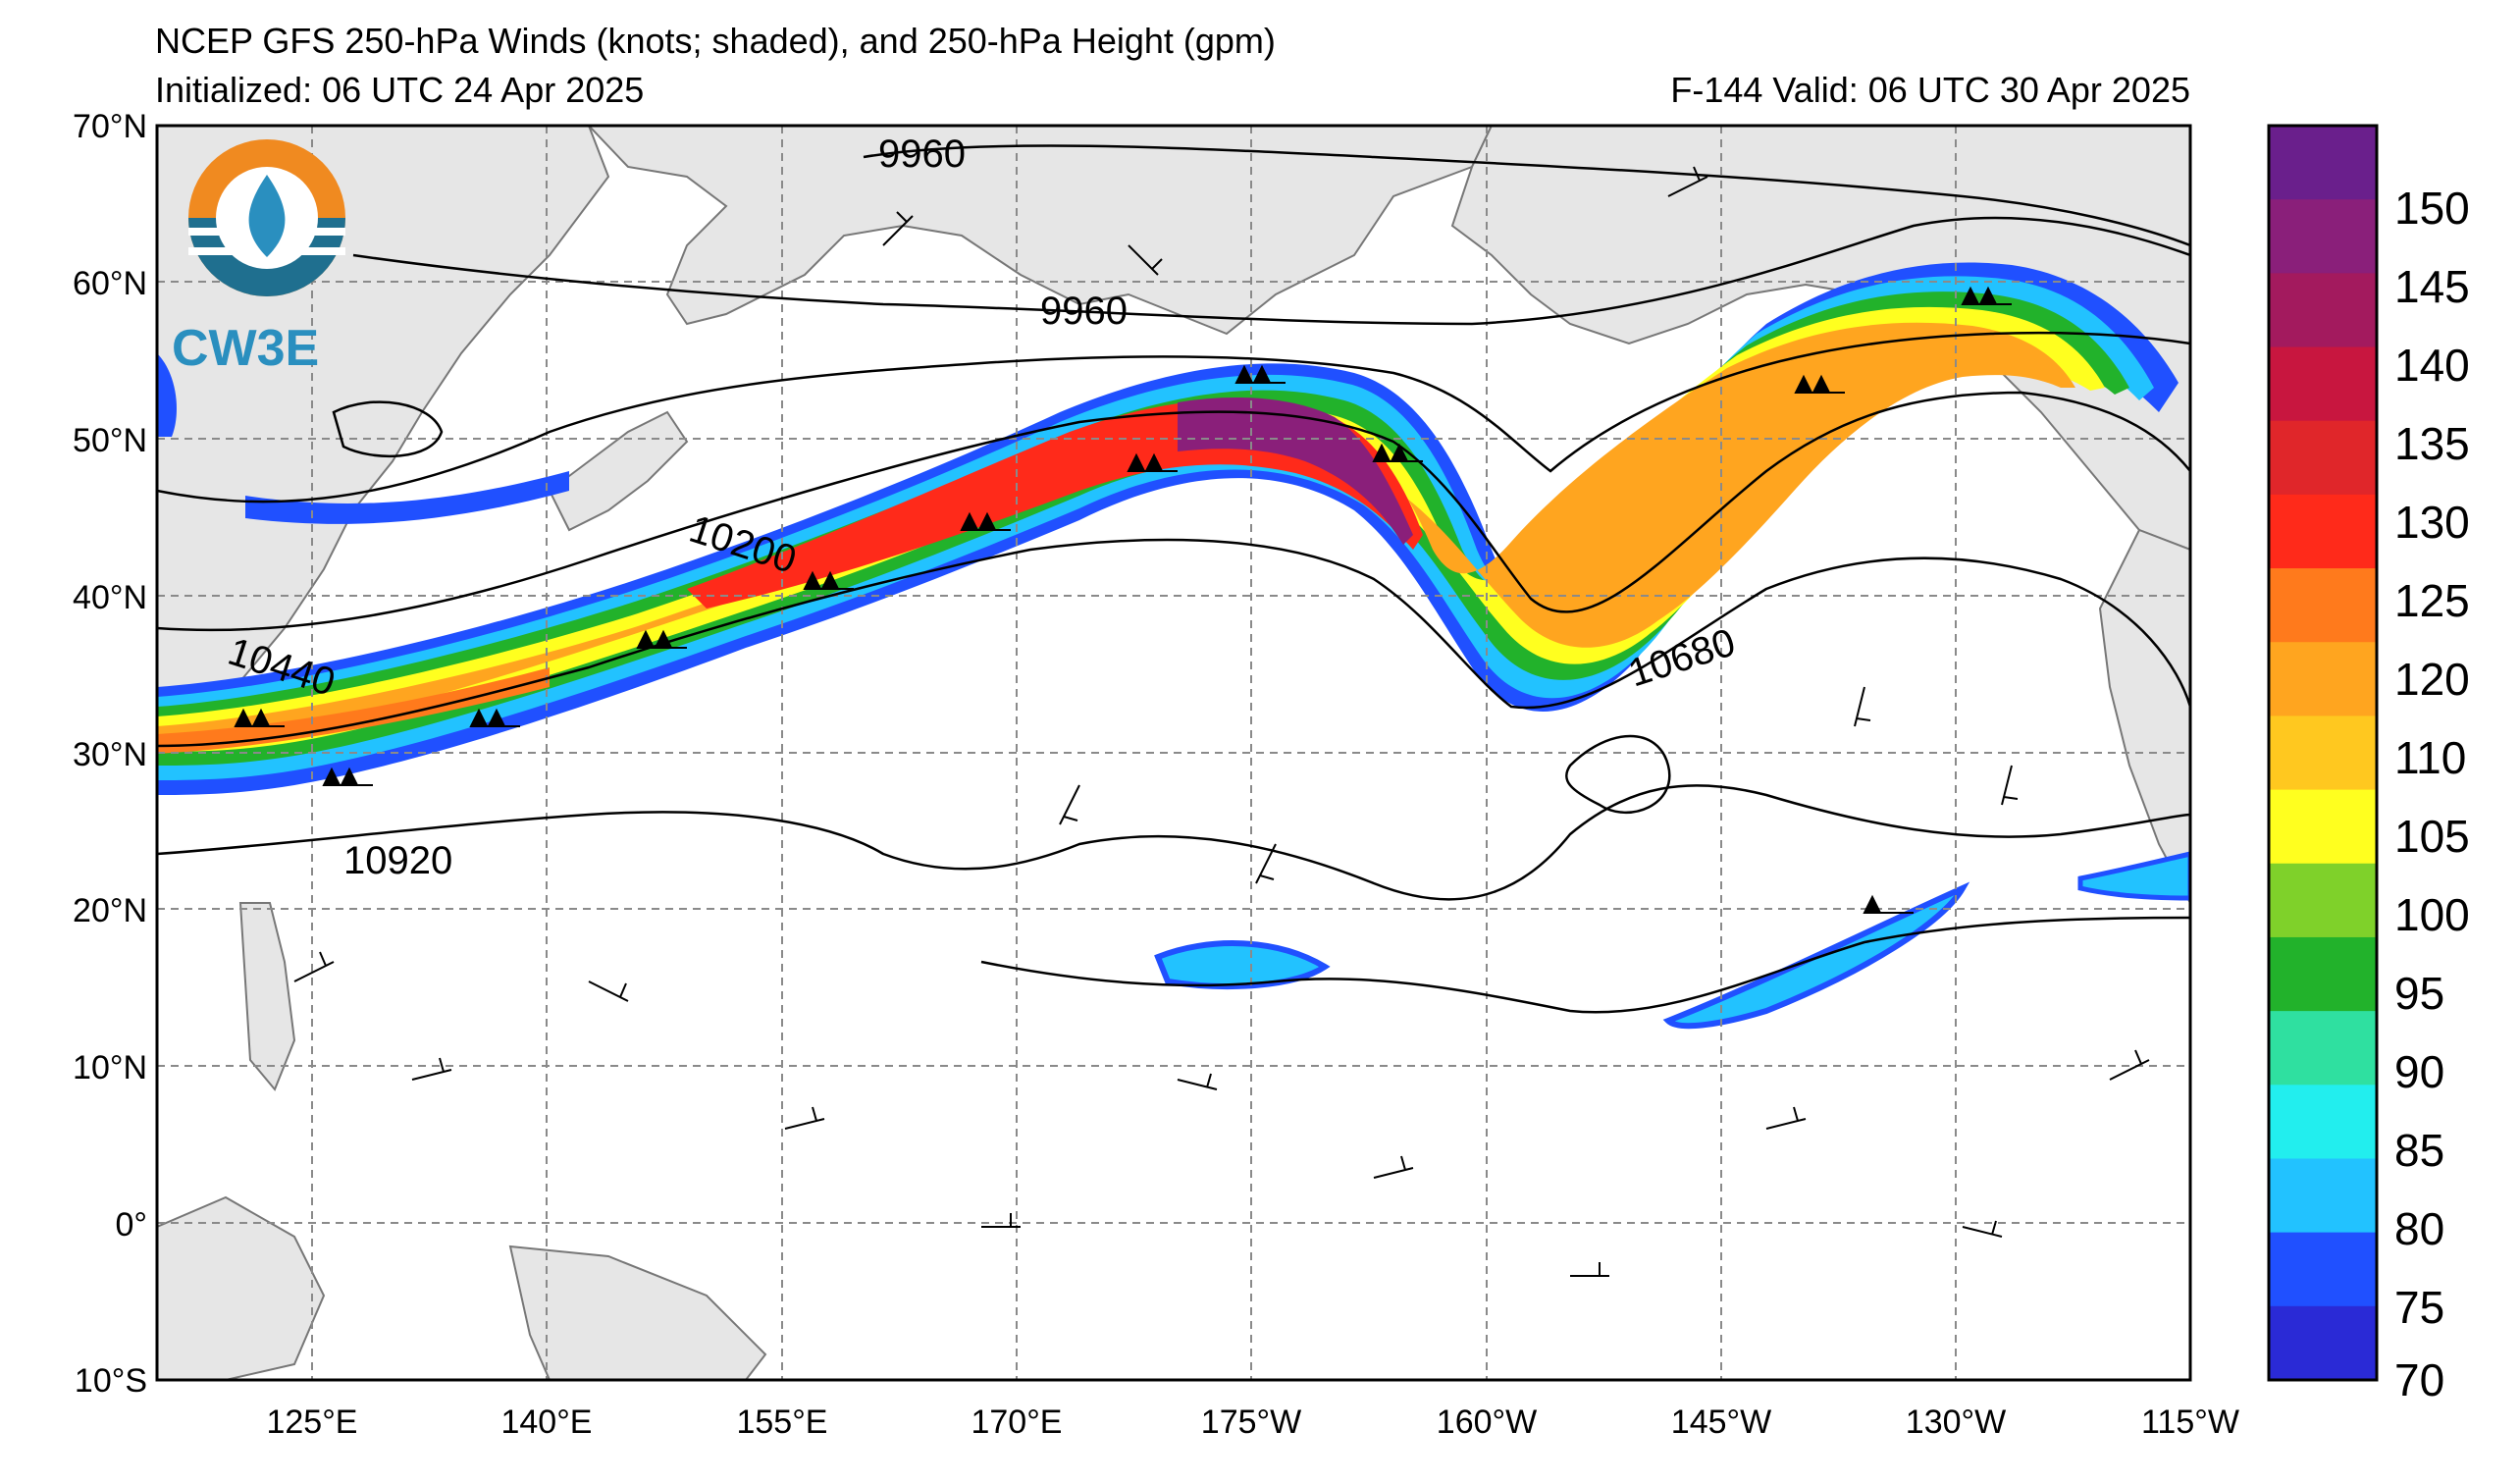 The height and width of the screenshot is (1483, 2520). What do you see at coordinates (2432, 679) in the screenshot?
I see `colorbar-tick: 120` at bounding box center [2432, 679].